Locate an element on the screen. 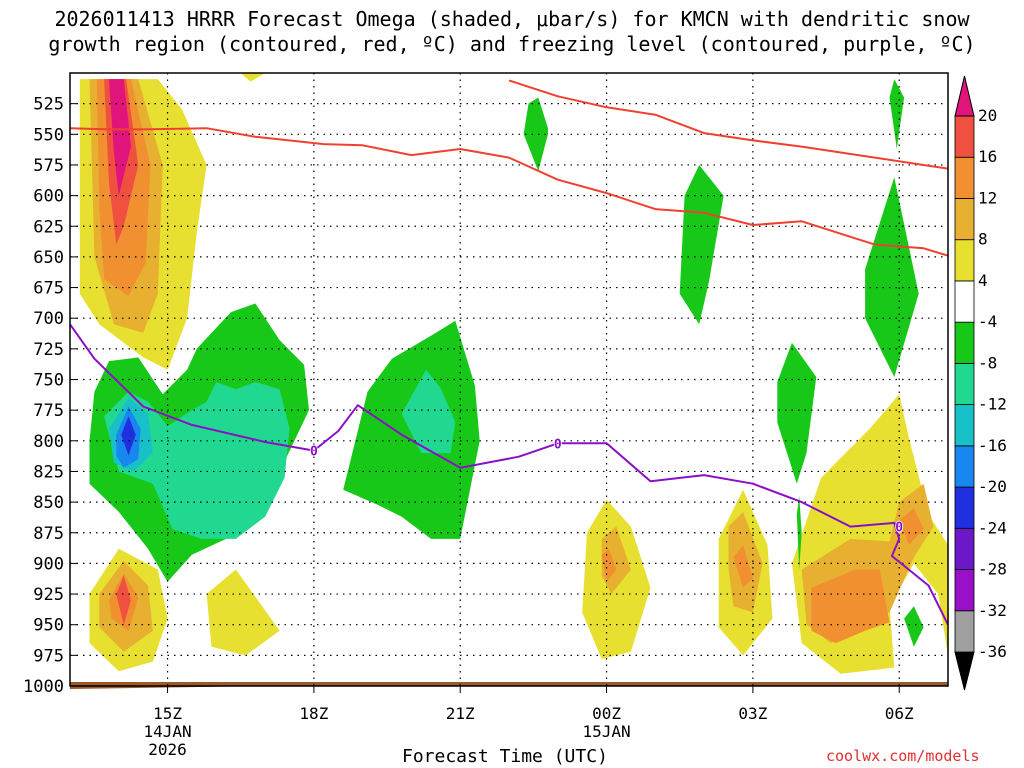  y-tick-label-650: 650 is located at coordinates (48, 258).